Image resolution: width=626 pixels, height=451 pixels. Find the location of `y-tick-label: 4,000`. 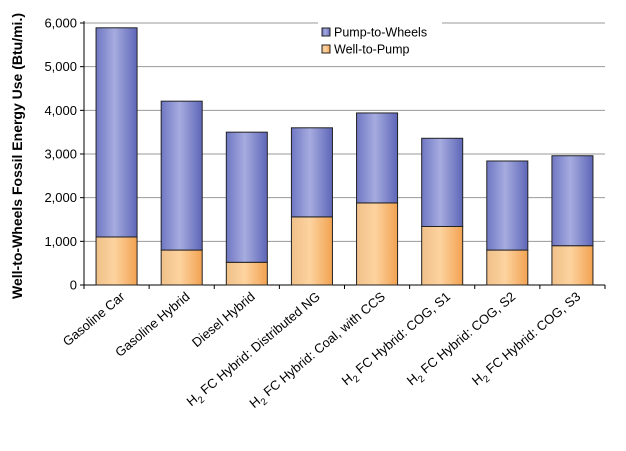

y-tick-label: 4,000 is located at coordinates (60, 110).